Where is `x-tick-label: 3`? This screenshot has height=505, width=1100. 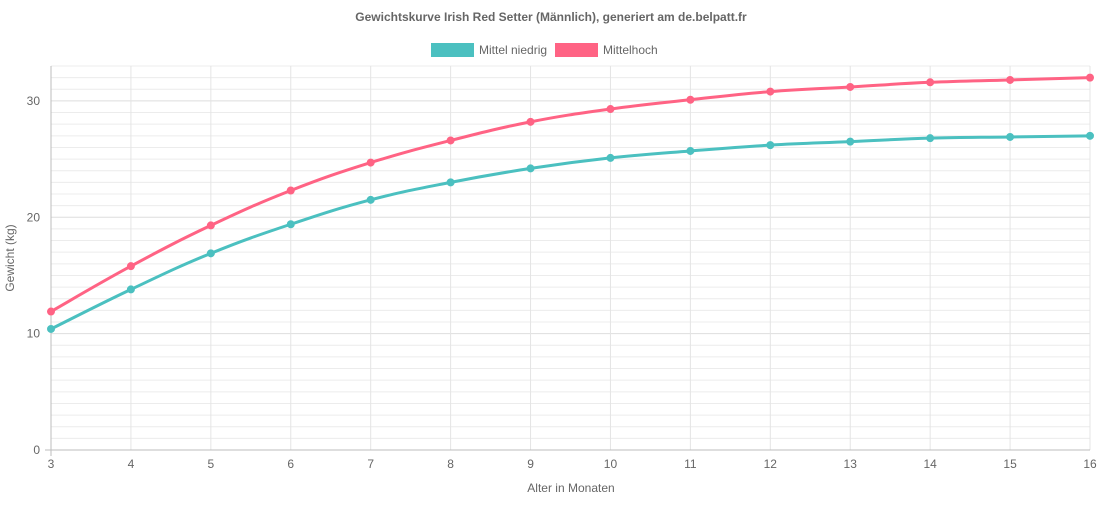
x-tick-label: 3 is located at coordinates (51, 464).